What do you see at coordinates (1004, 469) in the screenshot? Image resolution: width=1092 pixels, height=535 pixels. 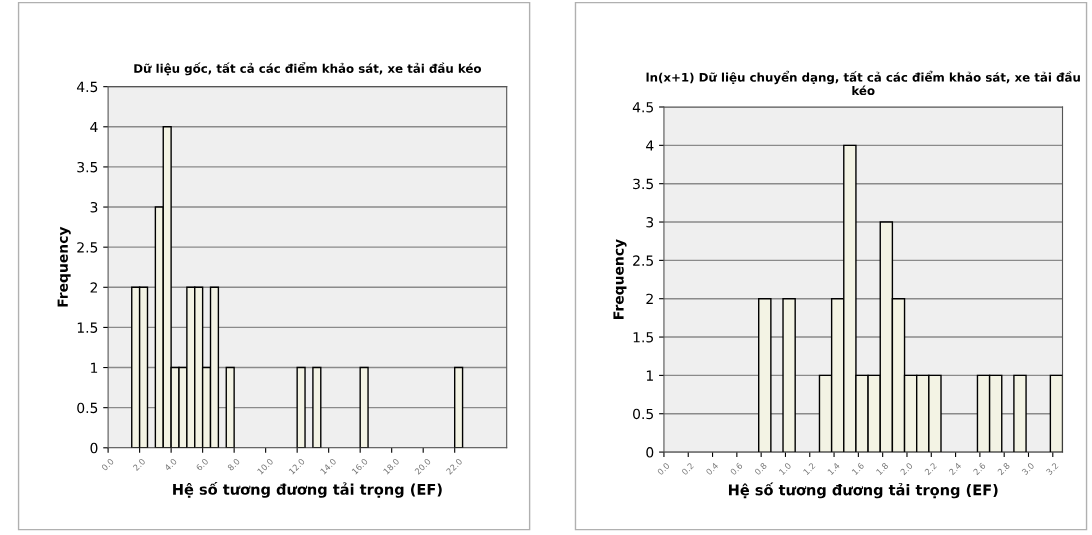 I see `x-tick-label: 2.8` at bounding box center [1004, 469].